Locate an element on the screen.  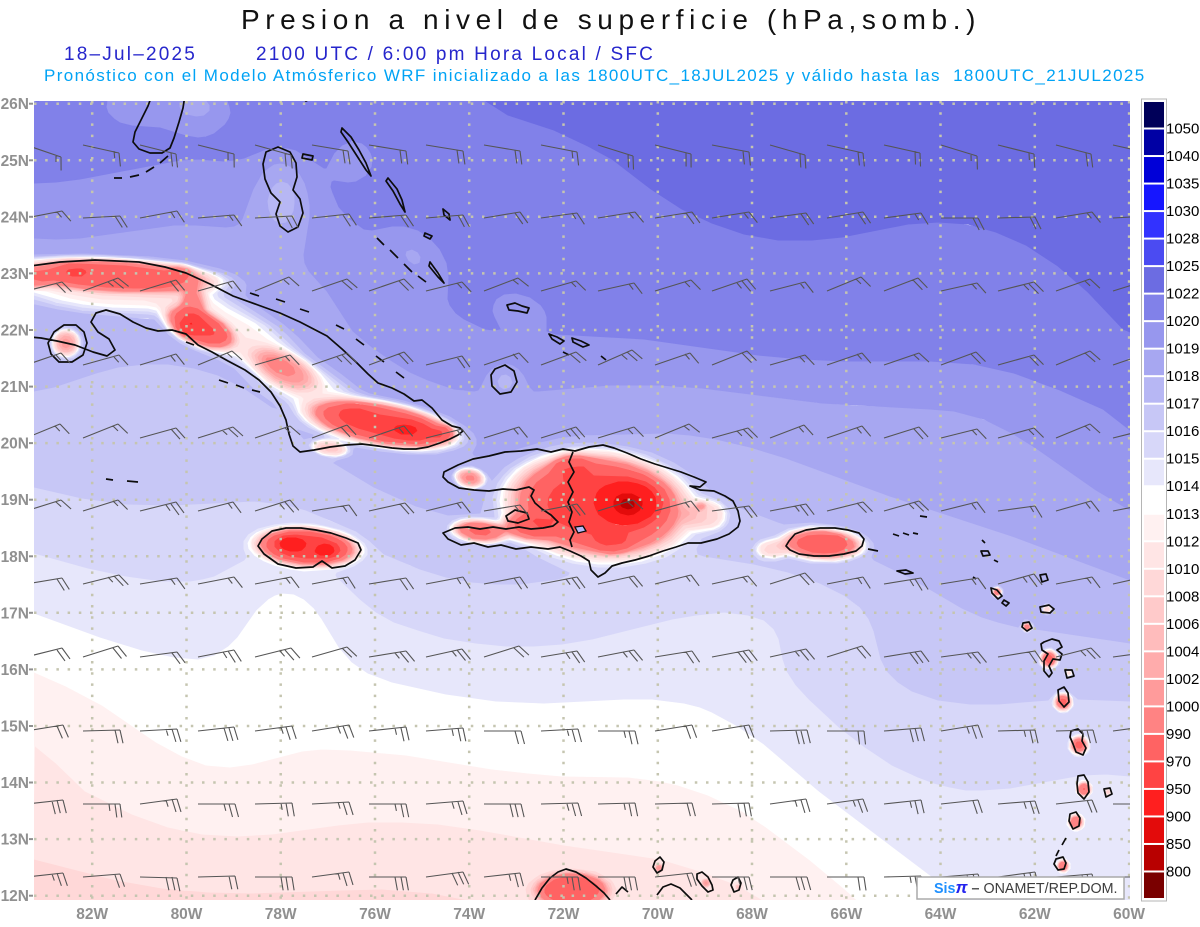
svg-text: 21N is located at coordinates (15, 387).